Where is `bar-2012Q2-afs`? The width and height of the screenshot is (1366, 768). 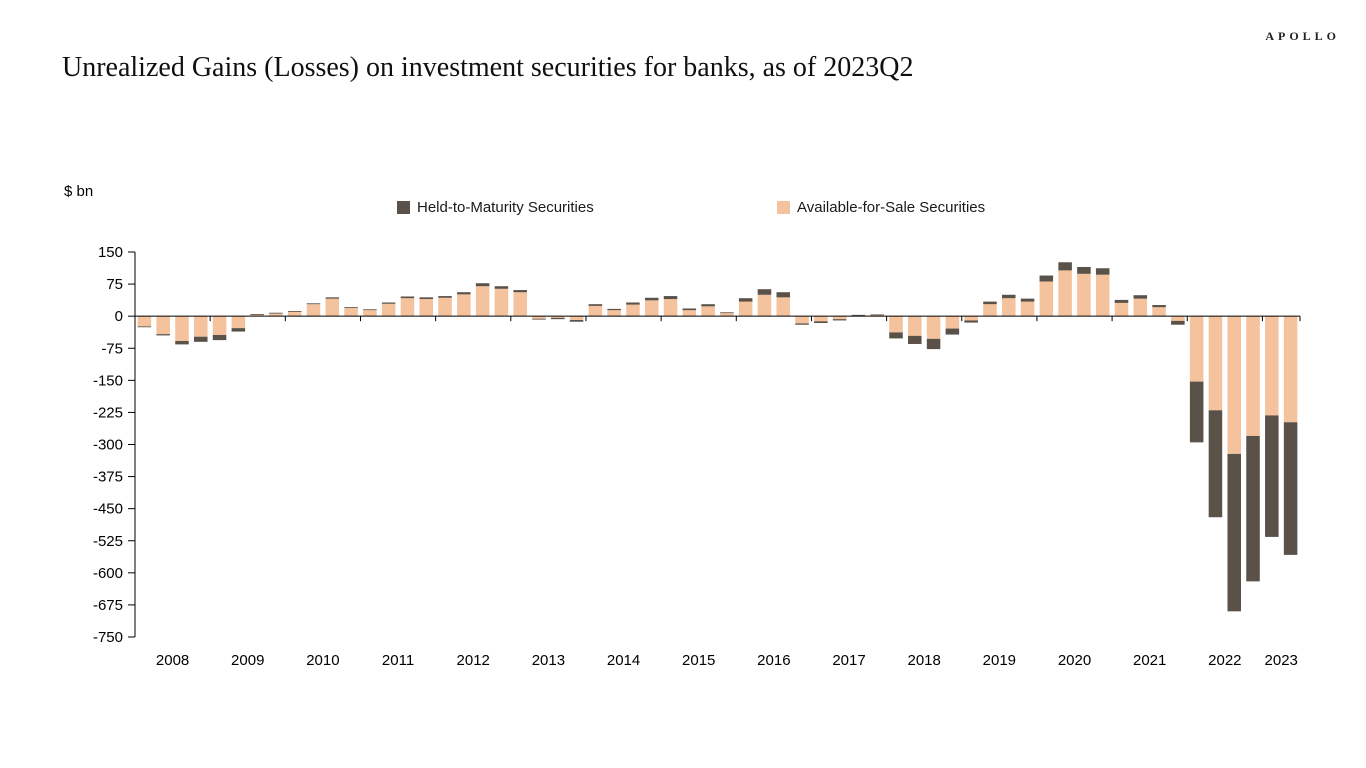 bar-2012Q2-afs is located at coordinates (464, 305).